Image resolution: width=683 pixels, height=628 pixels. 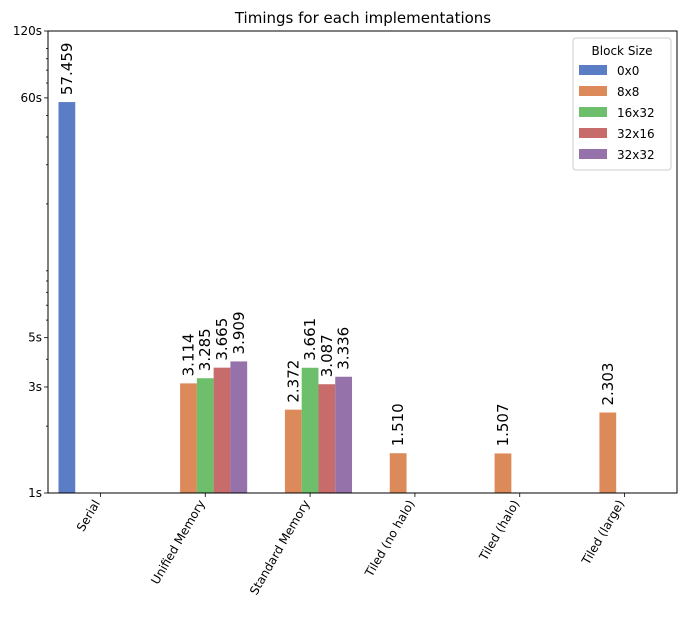 What do you see at coordinates (327, 355) in the screenshot?
I see `data-label: 3.087` at bounding box center [327, 355].